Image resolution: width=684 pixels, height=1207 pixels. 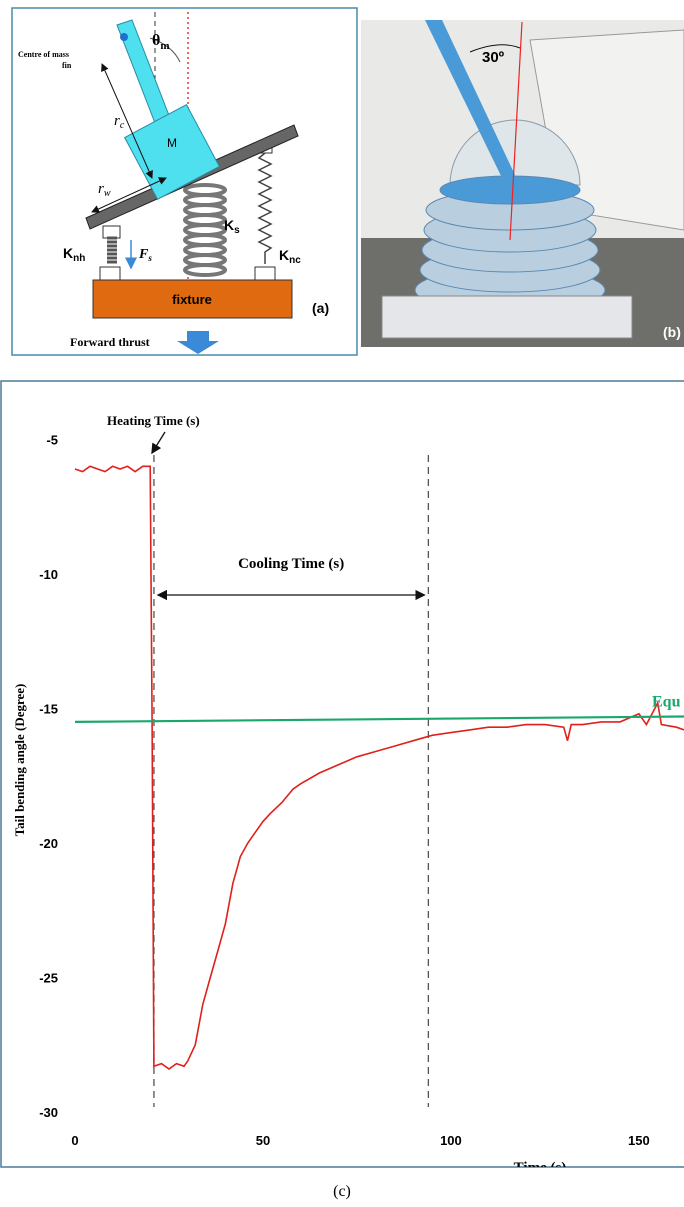 What do you see at coordinates (48, 977) in the screenshot?
I see `y-tick-label: -25` at bounding box center [48, 977].